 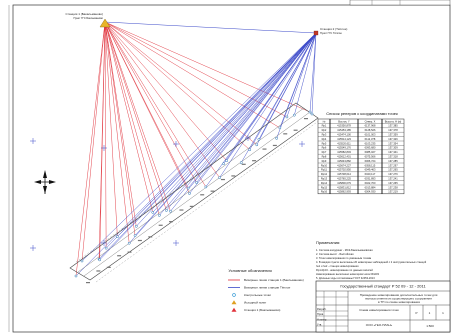 I want to click on table-cell: 415765,225, so click(x=344, y=179).